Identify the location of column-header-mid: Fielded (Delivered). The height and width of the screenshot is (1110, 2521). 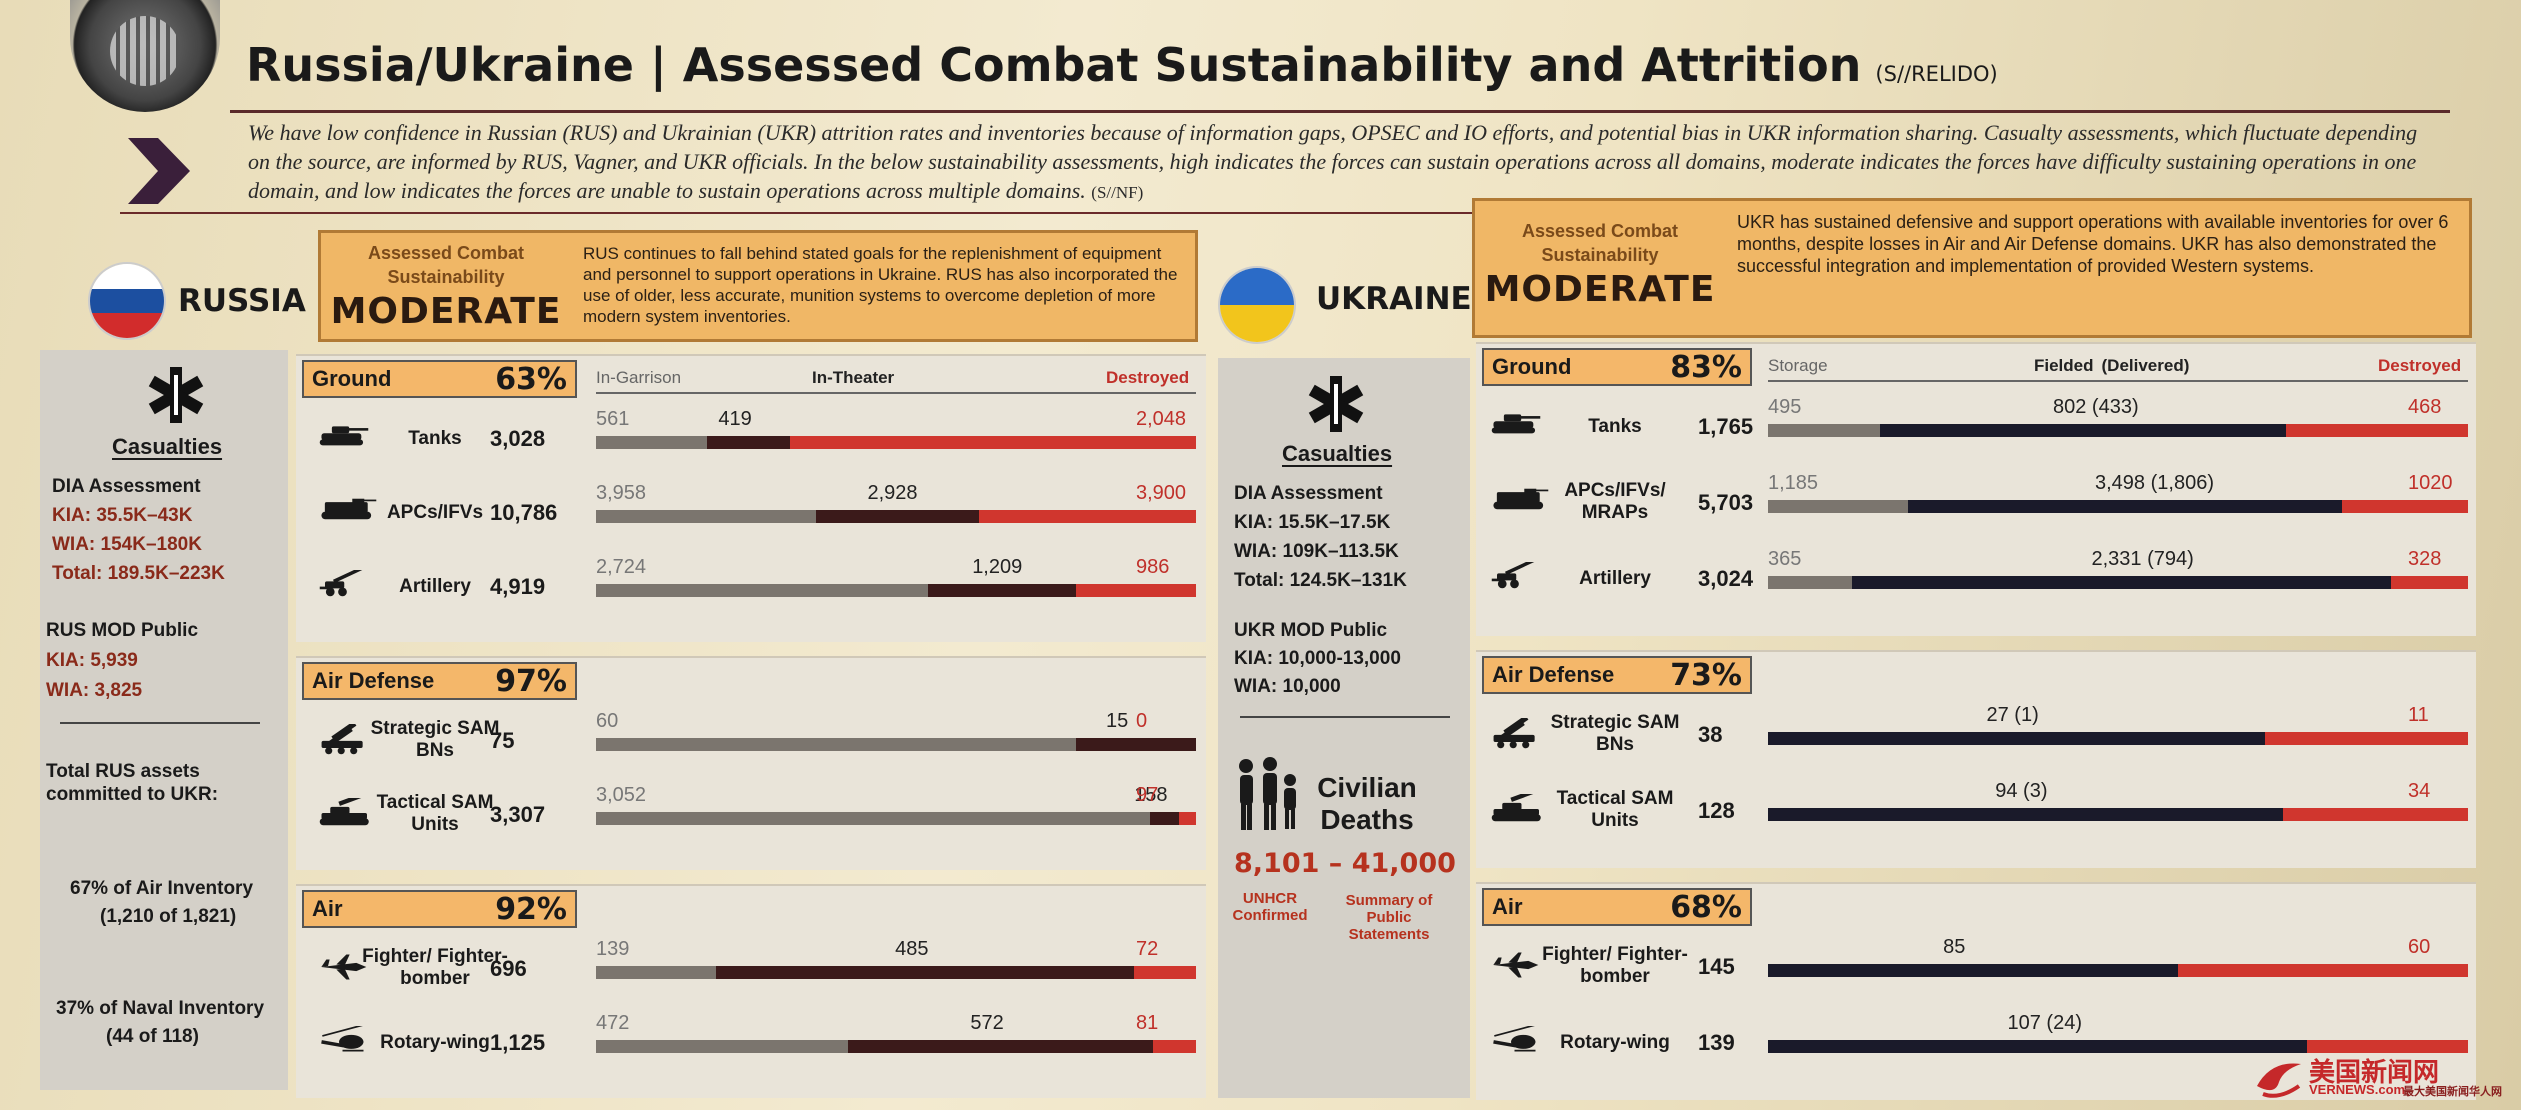
(2111, 366).